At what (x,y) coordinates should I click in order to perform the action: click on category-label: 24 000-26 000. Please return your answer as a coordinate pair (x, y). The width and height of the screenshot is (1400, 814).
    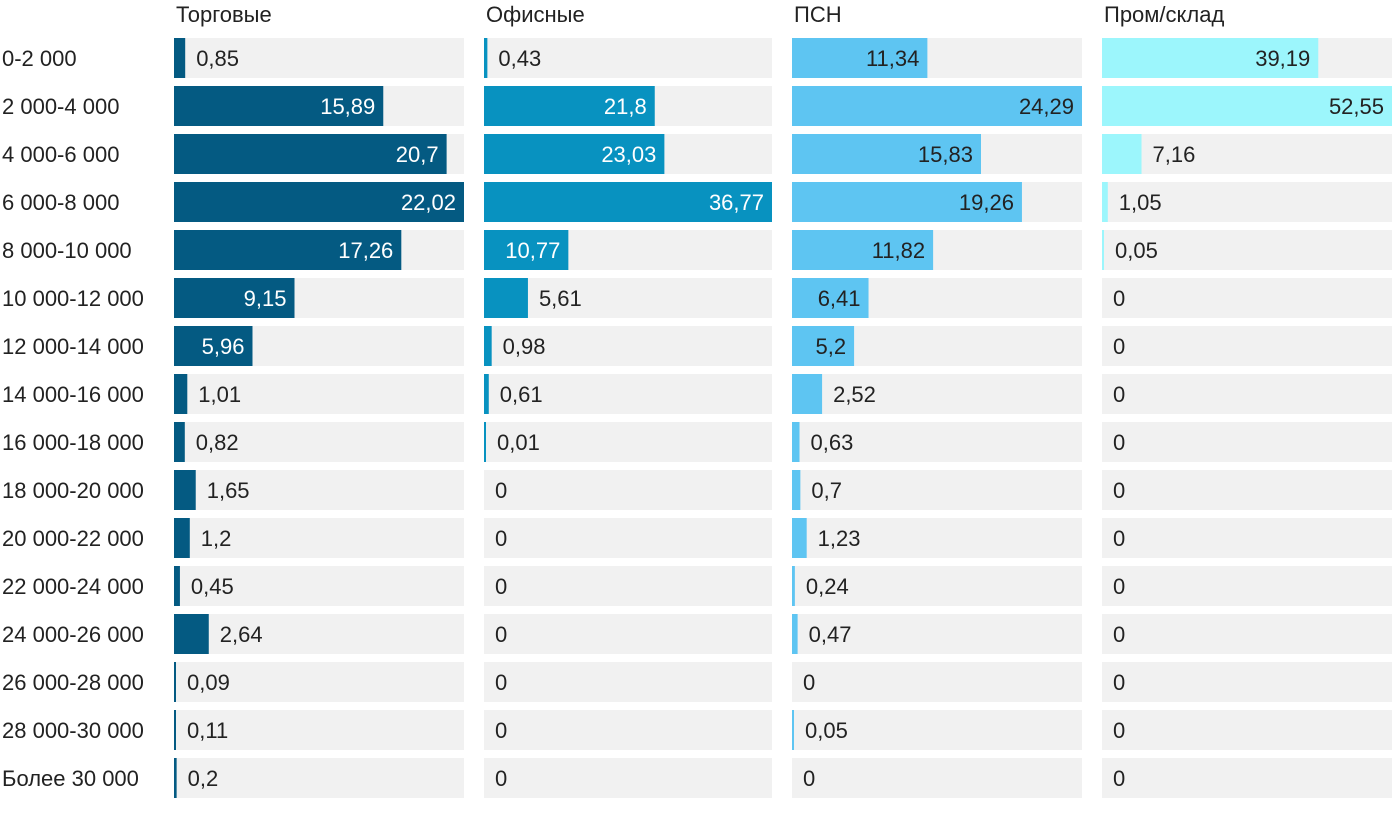
    Looking at the image, I should click on (73, 634).